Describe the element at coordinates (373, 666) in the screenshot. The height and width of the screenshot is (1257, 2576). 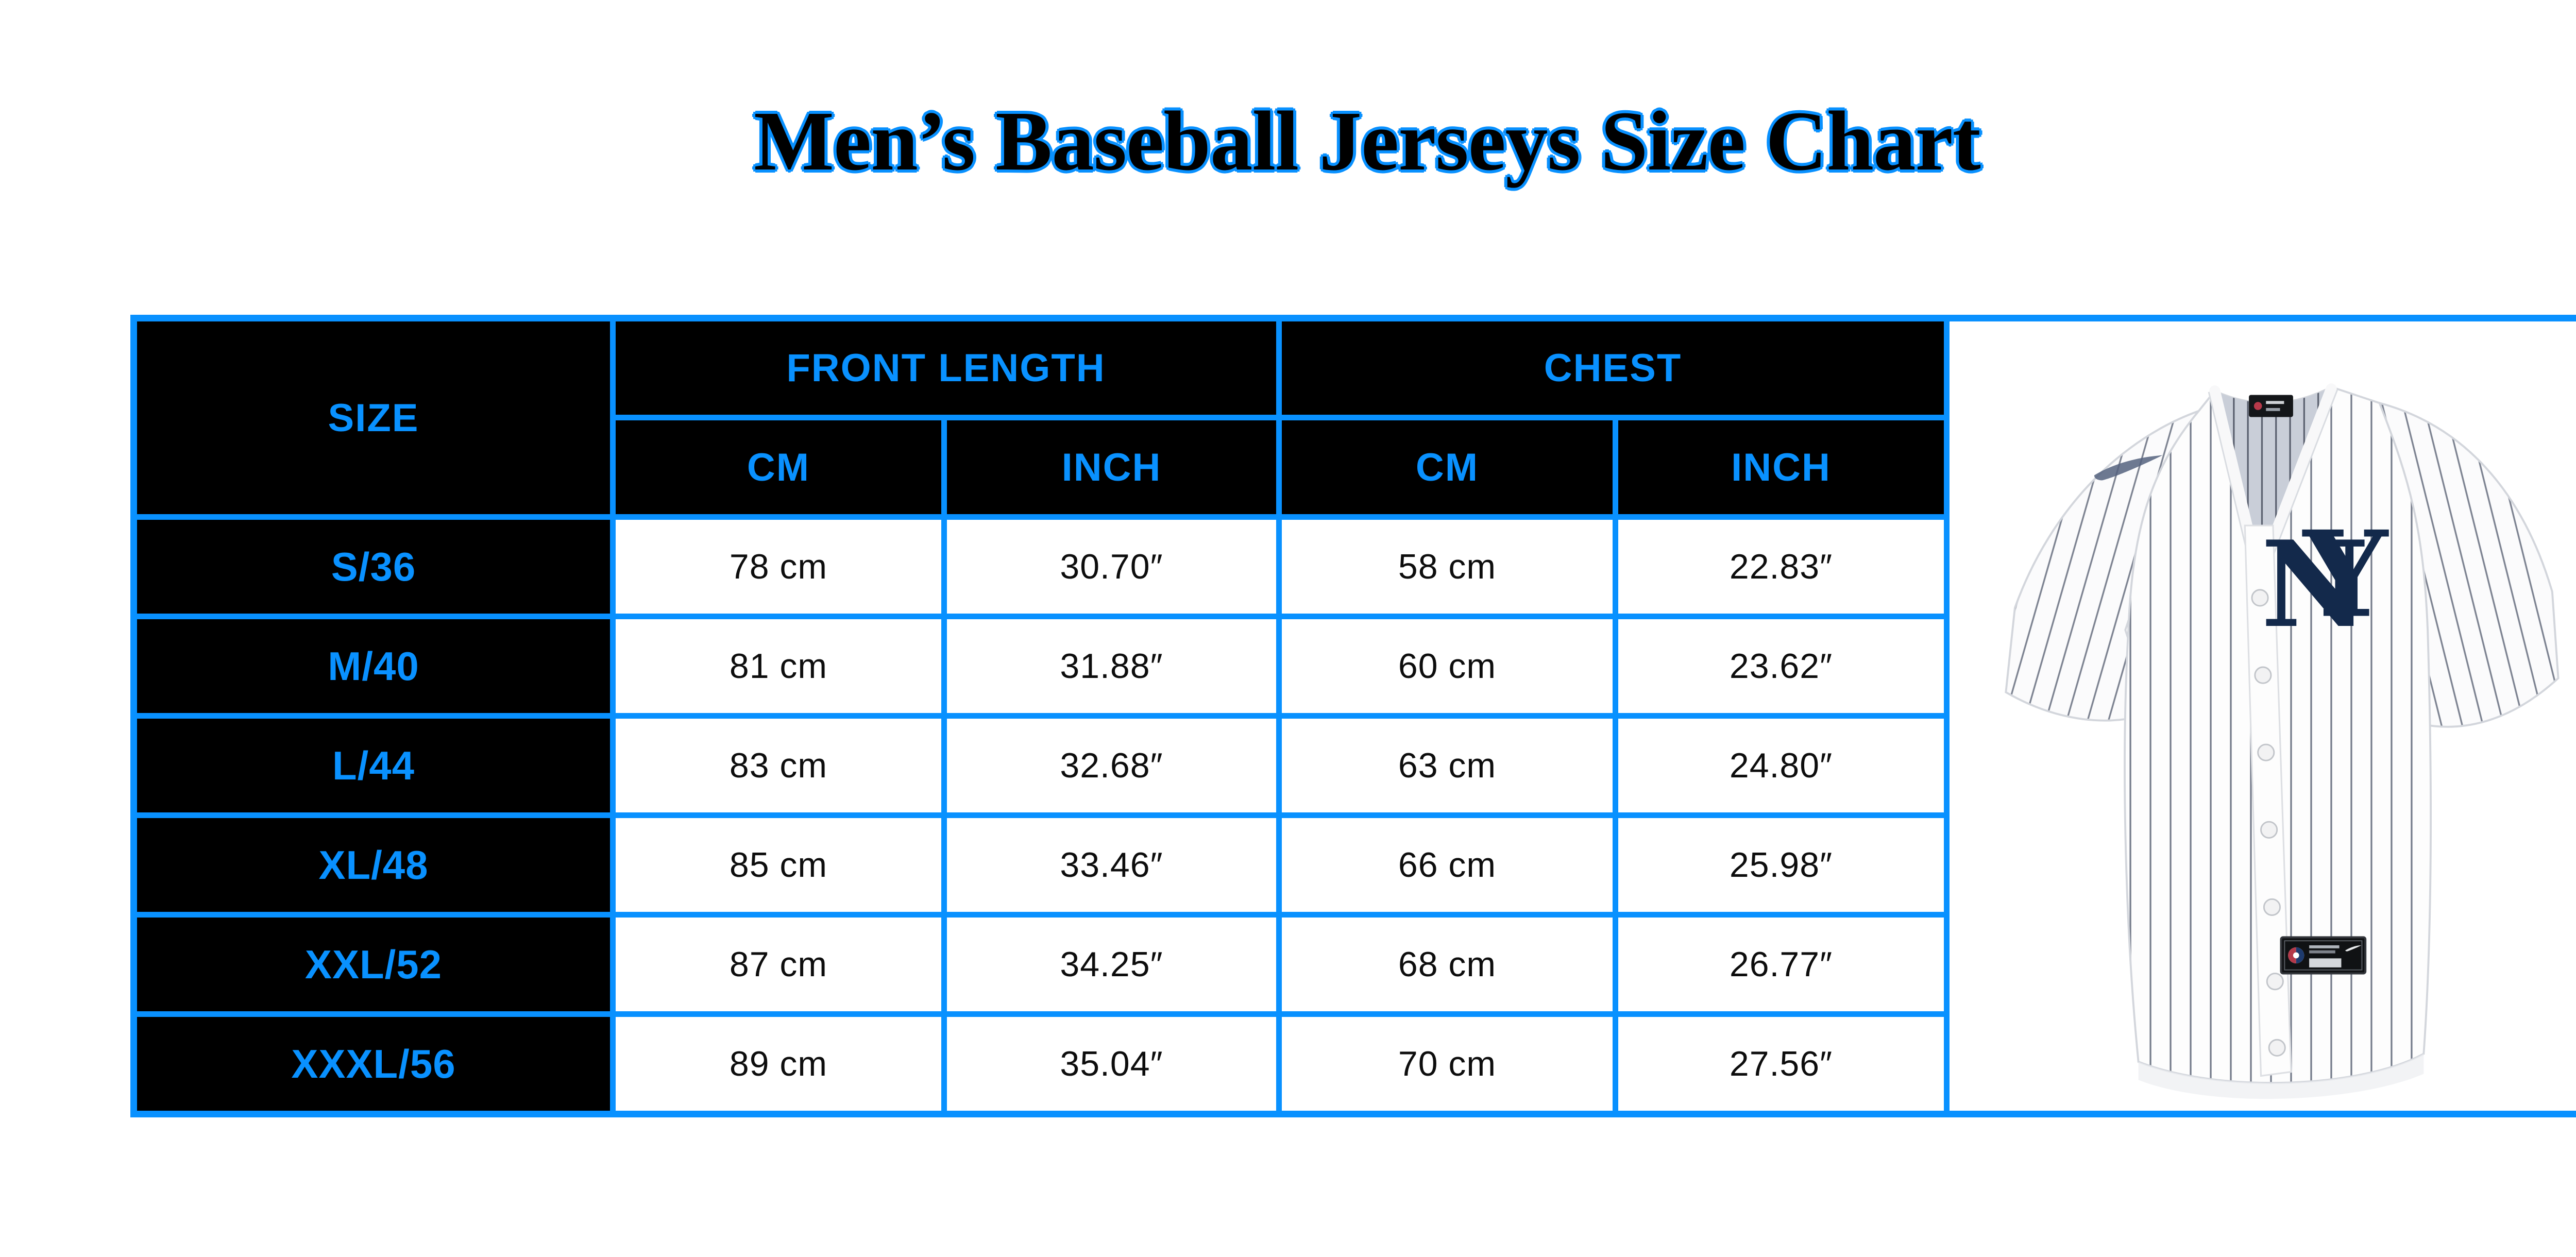
I see `size-cell: M/40` at that location.